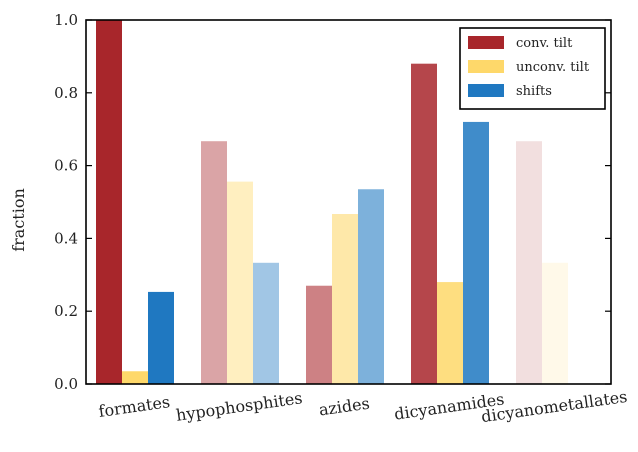 The width and height of the screenshot is (638, 452). Describe the element at coordinates (66, 93) in the screenshot. I see `y-tick-label: 0.8` at that location.